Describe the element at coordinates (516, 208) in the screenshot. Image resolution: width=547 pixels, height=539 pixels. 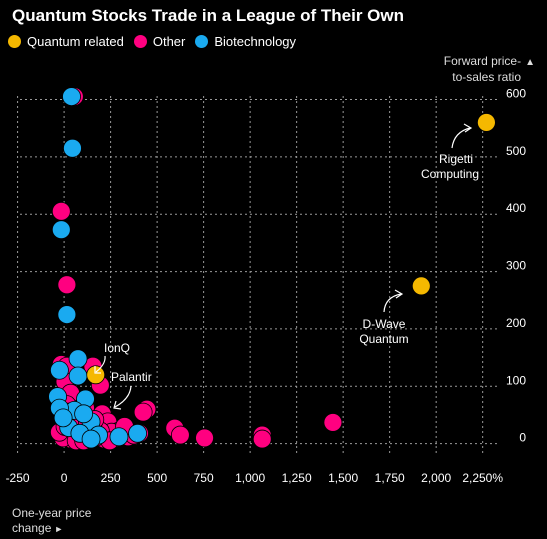
I see `y-tick-label: 400` at that location.